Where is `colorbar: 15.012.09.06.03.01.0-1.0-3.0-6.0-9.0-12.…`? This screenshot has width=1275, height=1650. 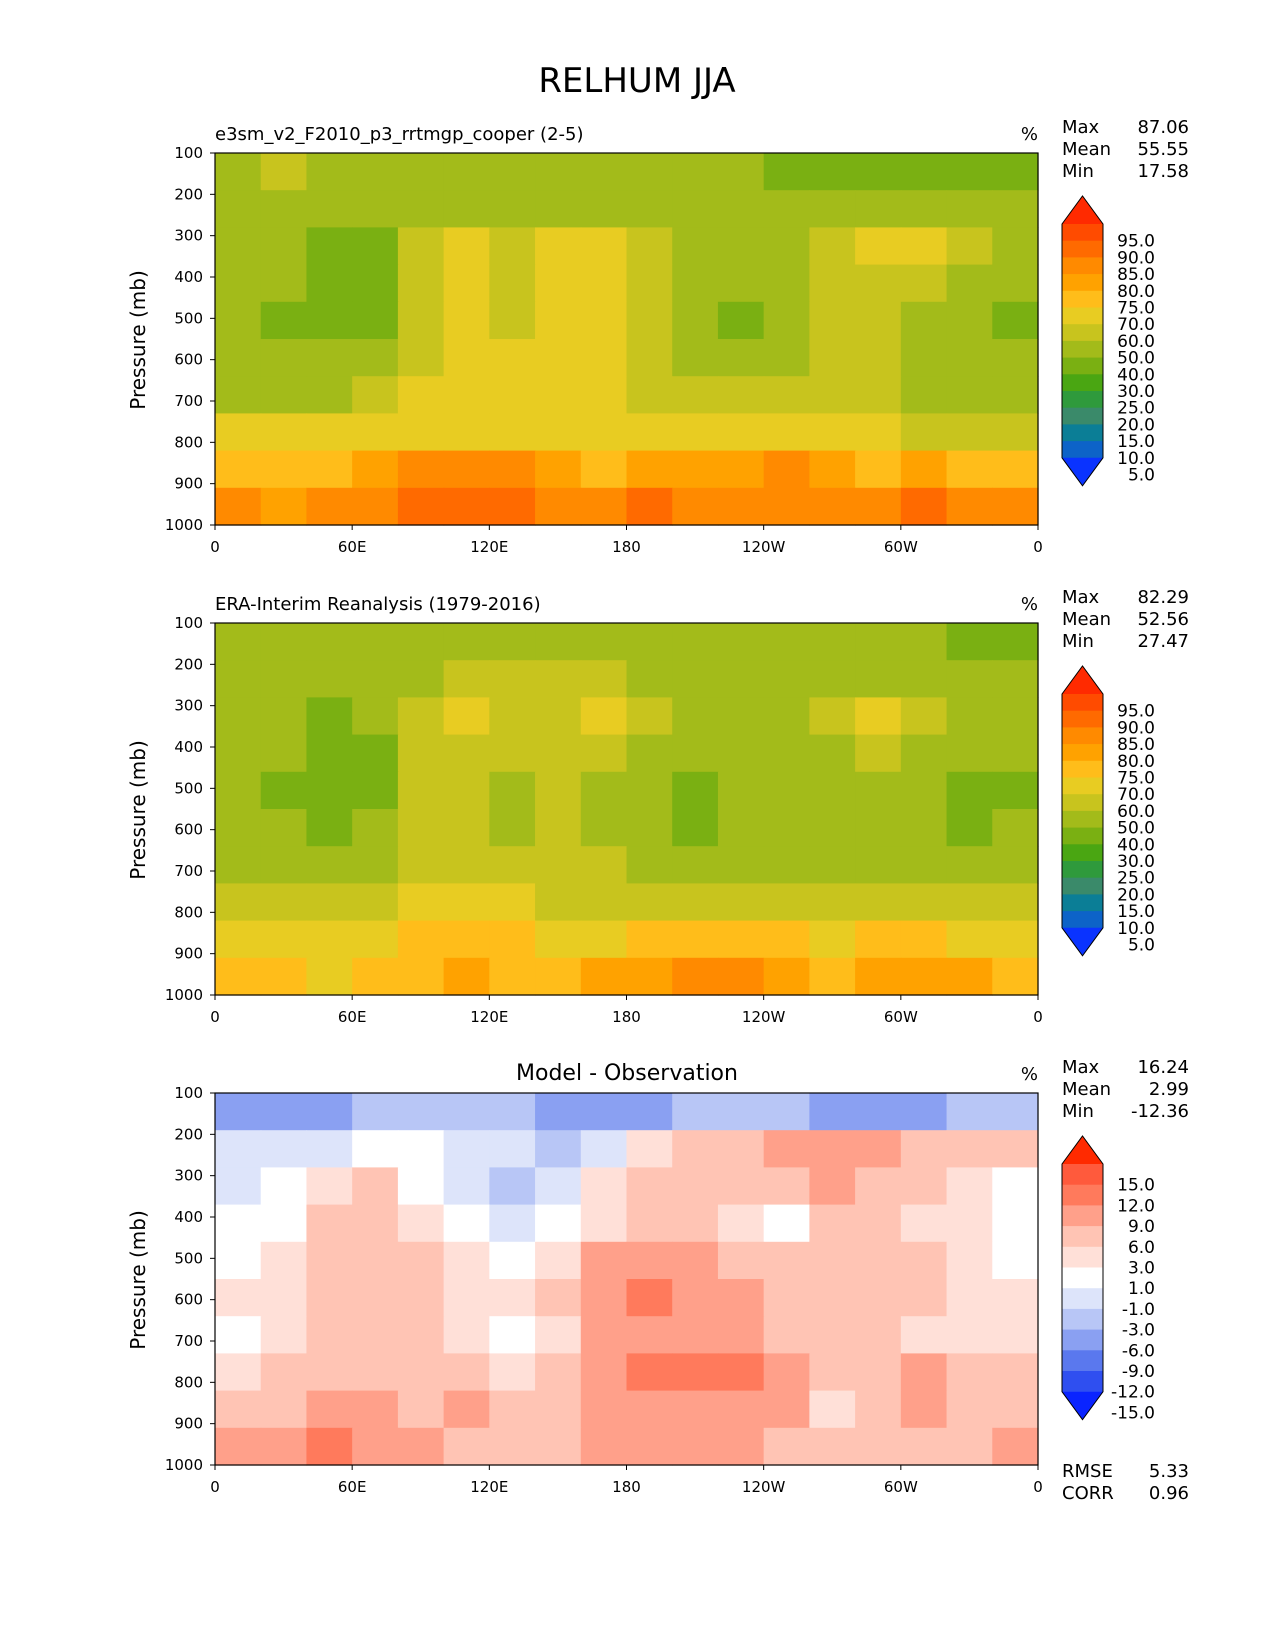
colorbar: 15.012.09.06.03.01.0-1.0-3.0-6.0-9.0-12.… is located at coordinates (1108, 1279).